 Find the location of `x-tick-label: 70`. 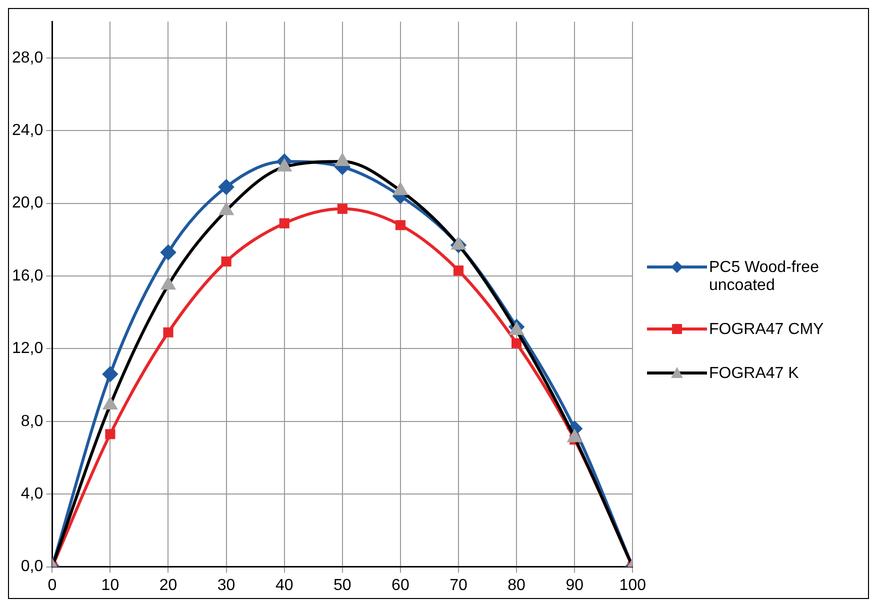

x-tick-label: 70 is located at coordinates (459, 585).